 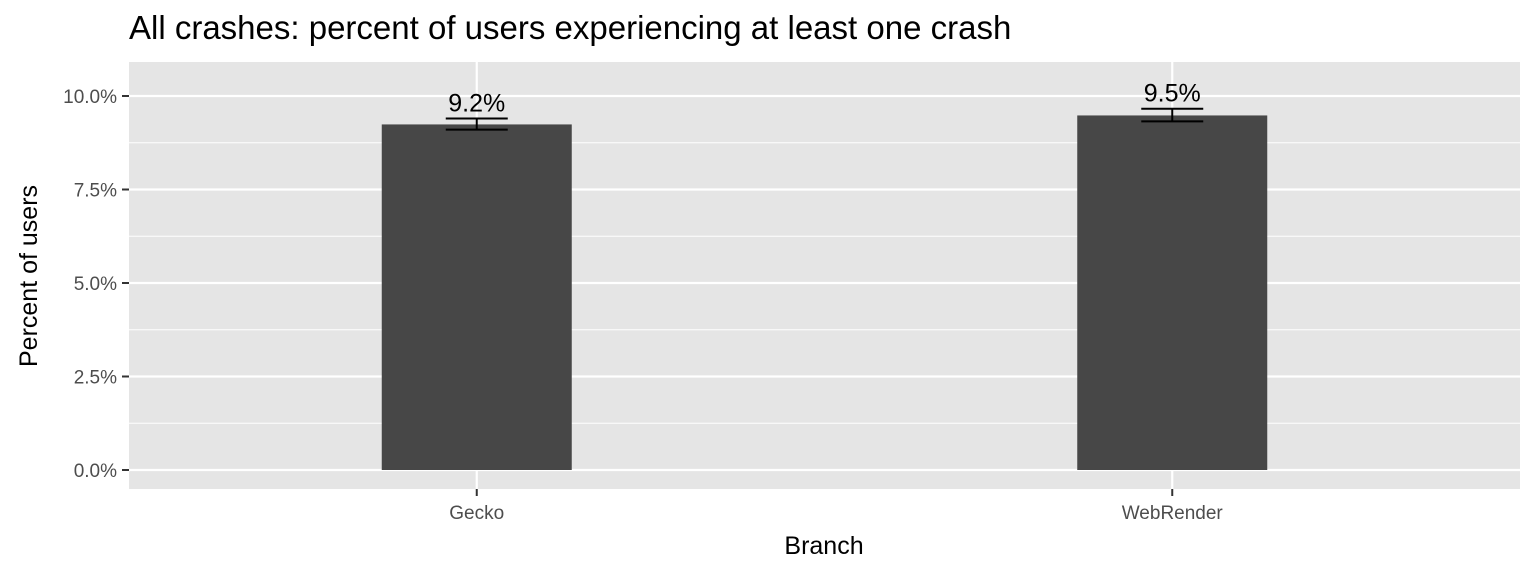 What do you see at coordinates (90, 97) in the screenshot?
I see `y-tick-label: 10.0%` at bounding box center [90, 97].